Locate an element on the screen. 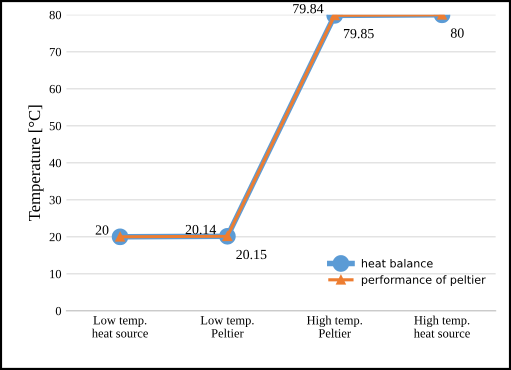 This screenshot has width=511, height=370. data-label: 79.85 is located at coordinates (359, 33).